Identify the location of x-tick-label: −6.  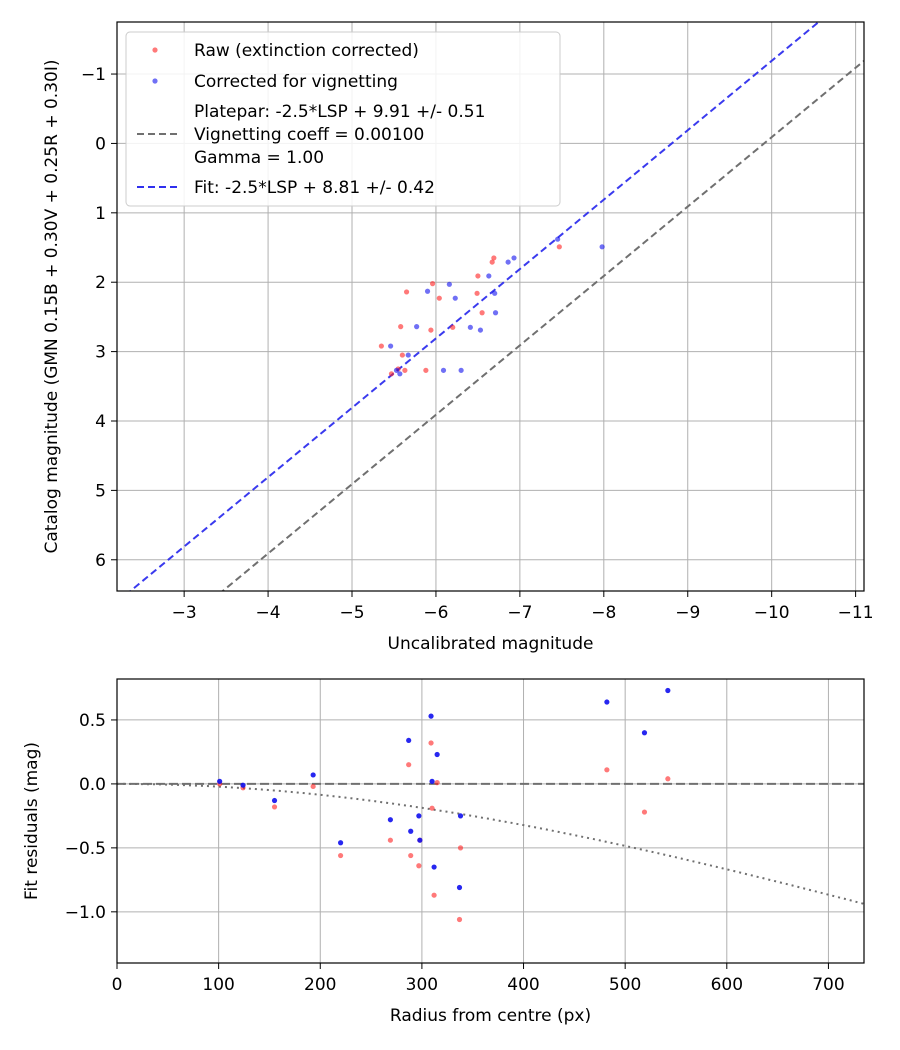
(435, 613).